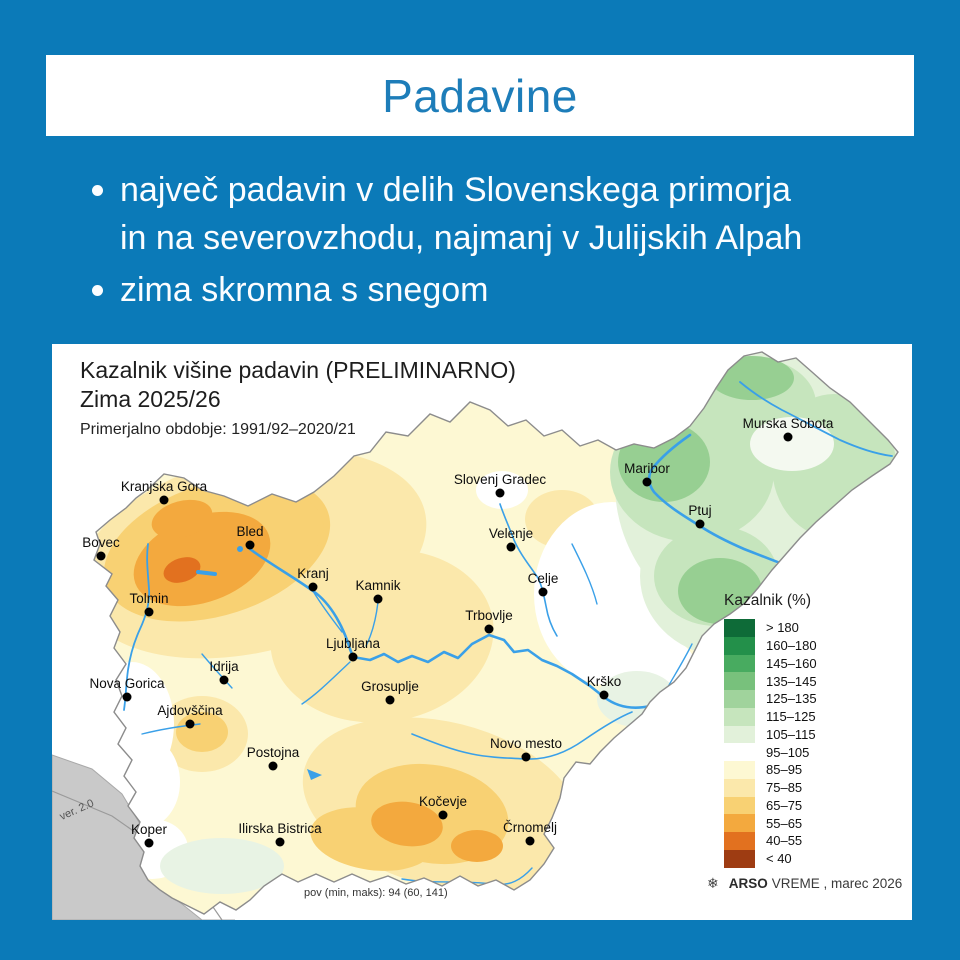 The width and height of the screenshot is (960, 960). What do you see at coordinates (224, 666) in the screenshot?
I see `city-label: Idrija` at bounding box center [224, 666].